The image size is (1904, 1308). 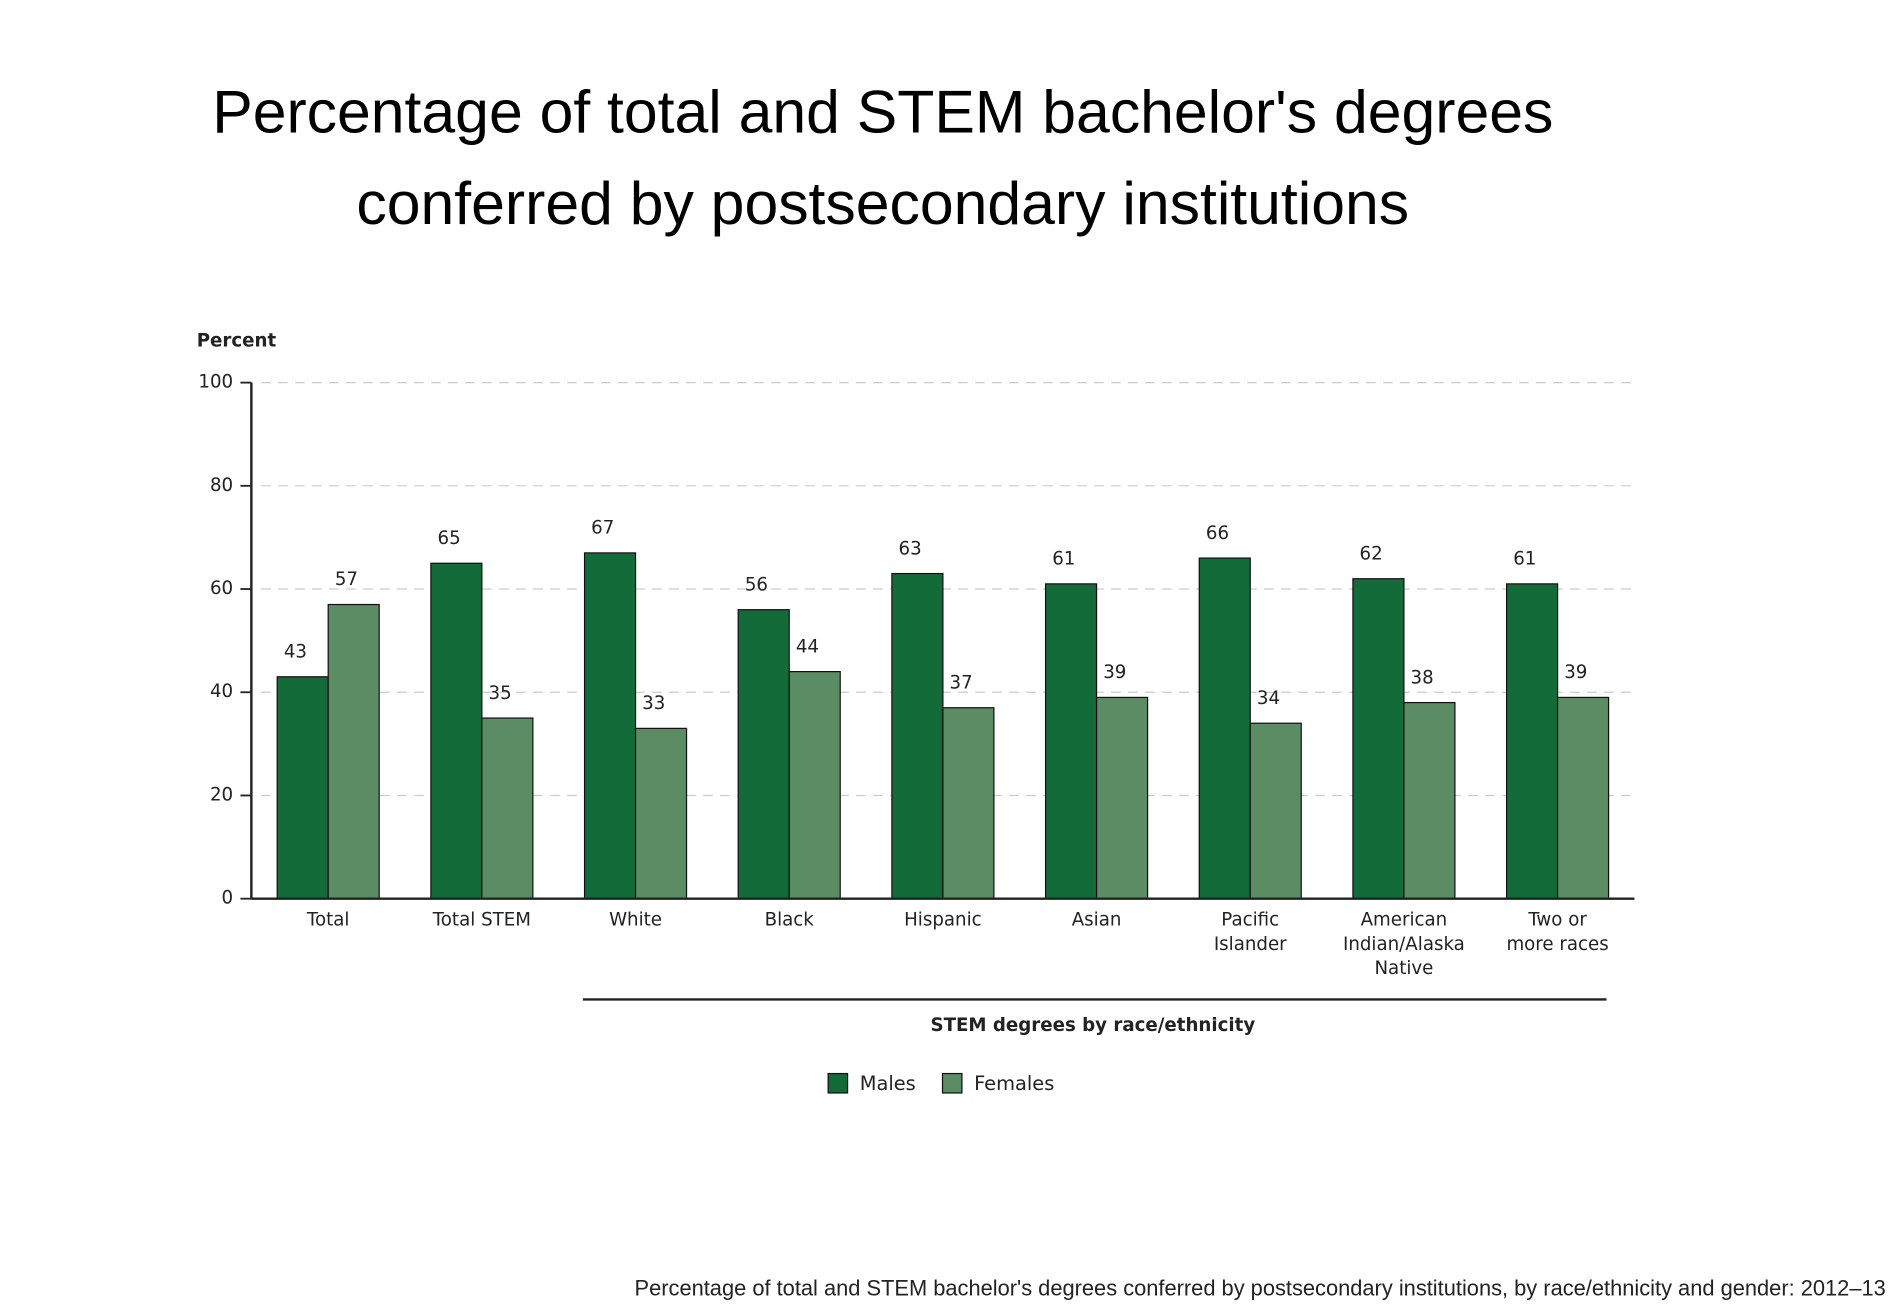 What do you see at coordinates (1403, 968) in the screenshot?
I see `x-tick-label: Native` at bounding box center [1403, 968].